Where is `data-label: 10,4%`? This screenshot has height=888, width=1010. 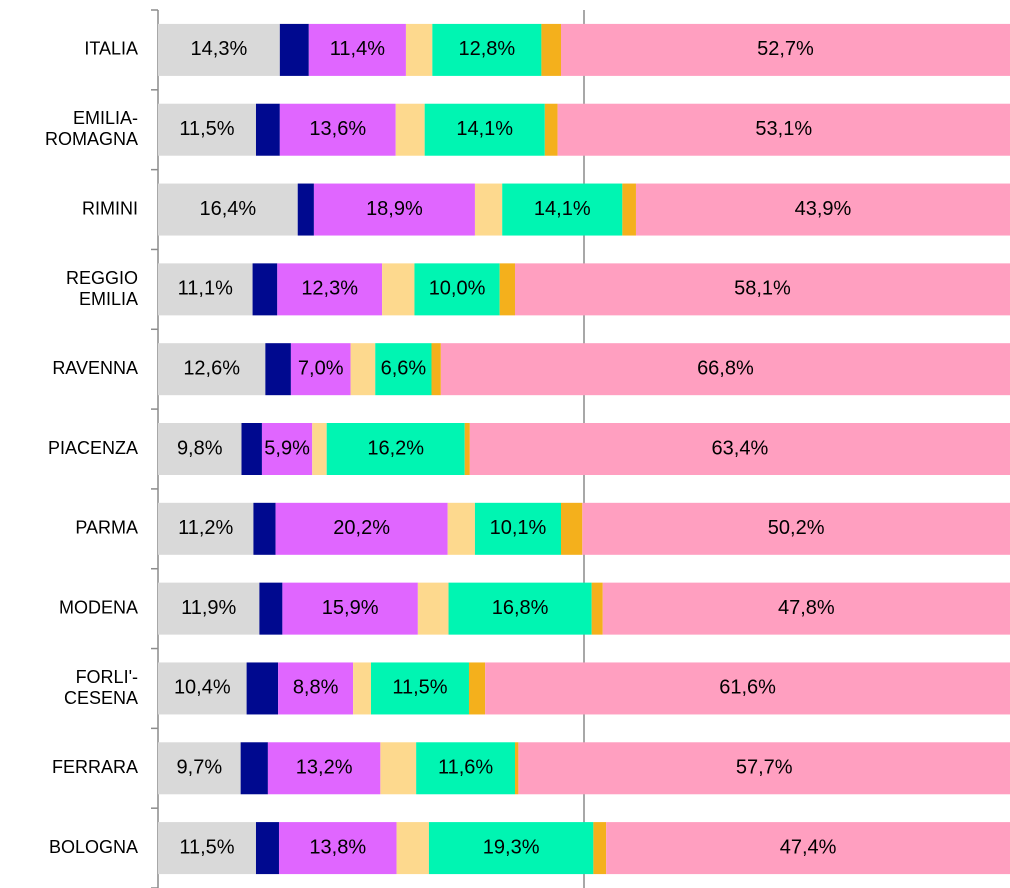 data-label: 10,4% is located at coordinates (202, 688).